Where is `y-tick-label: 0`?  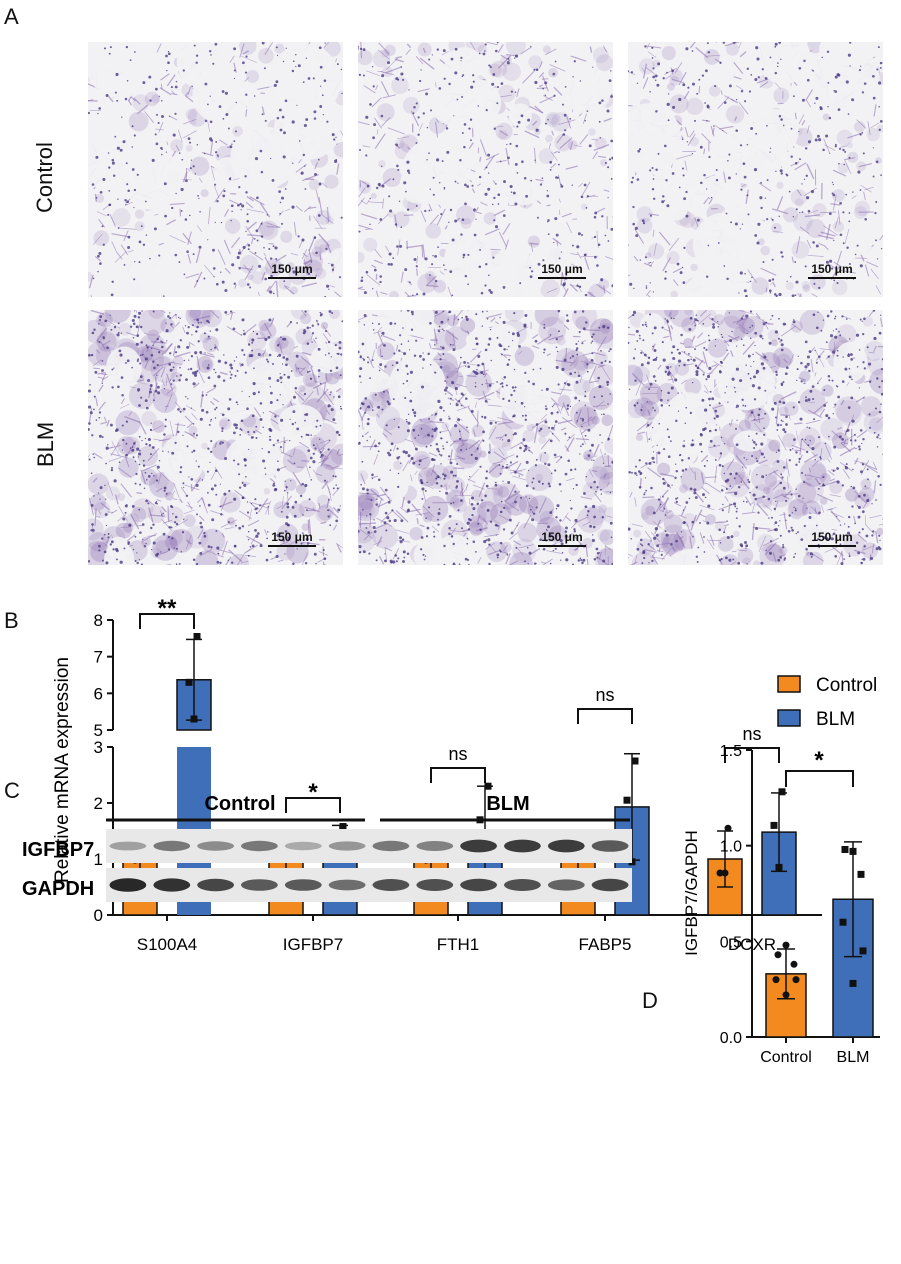 y-tick-label: 0 is located at coordinates (98, 915).